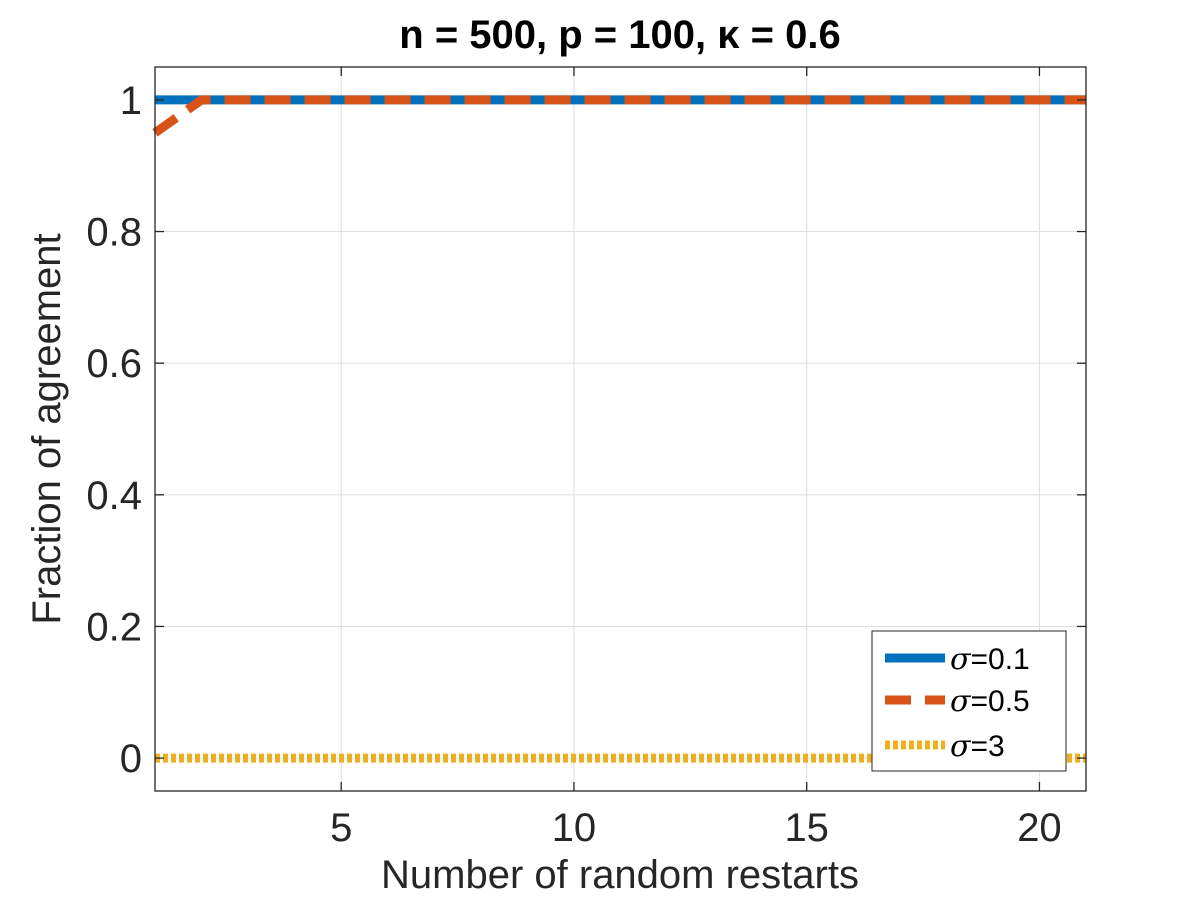  What do you see at coordinates (987, 746) in the screenshot?
I see `legend-value: =3` at bounding box center [987, 746].